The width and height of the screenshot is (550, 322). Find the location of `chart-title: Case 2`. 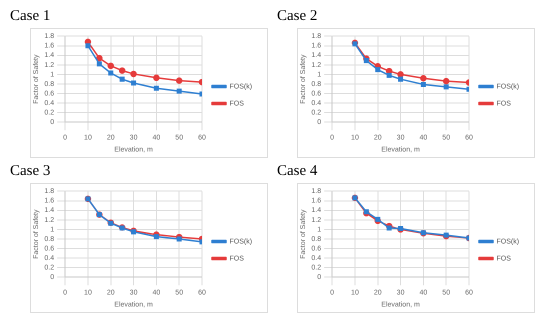

chart-title: Case 2 is located at coordinates (297, 17).